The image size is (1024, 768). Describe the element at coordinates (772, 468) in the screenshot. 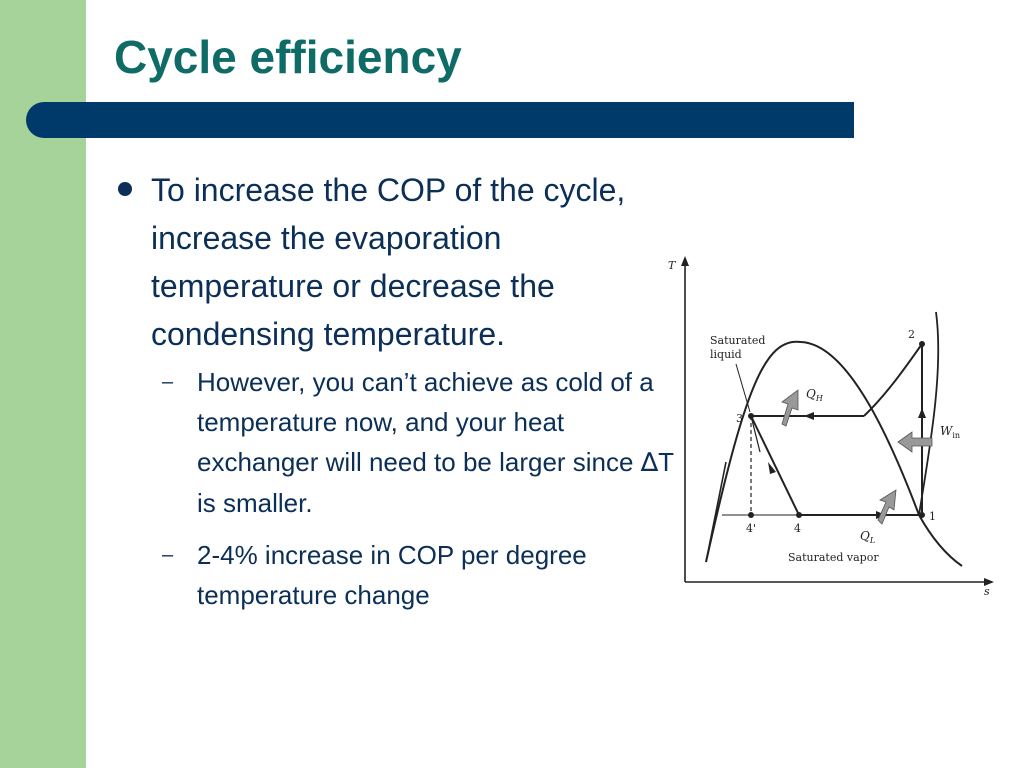

I see `arrow-expand-icon` at that location.